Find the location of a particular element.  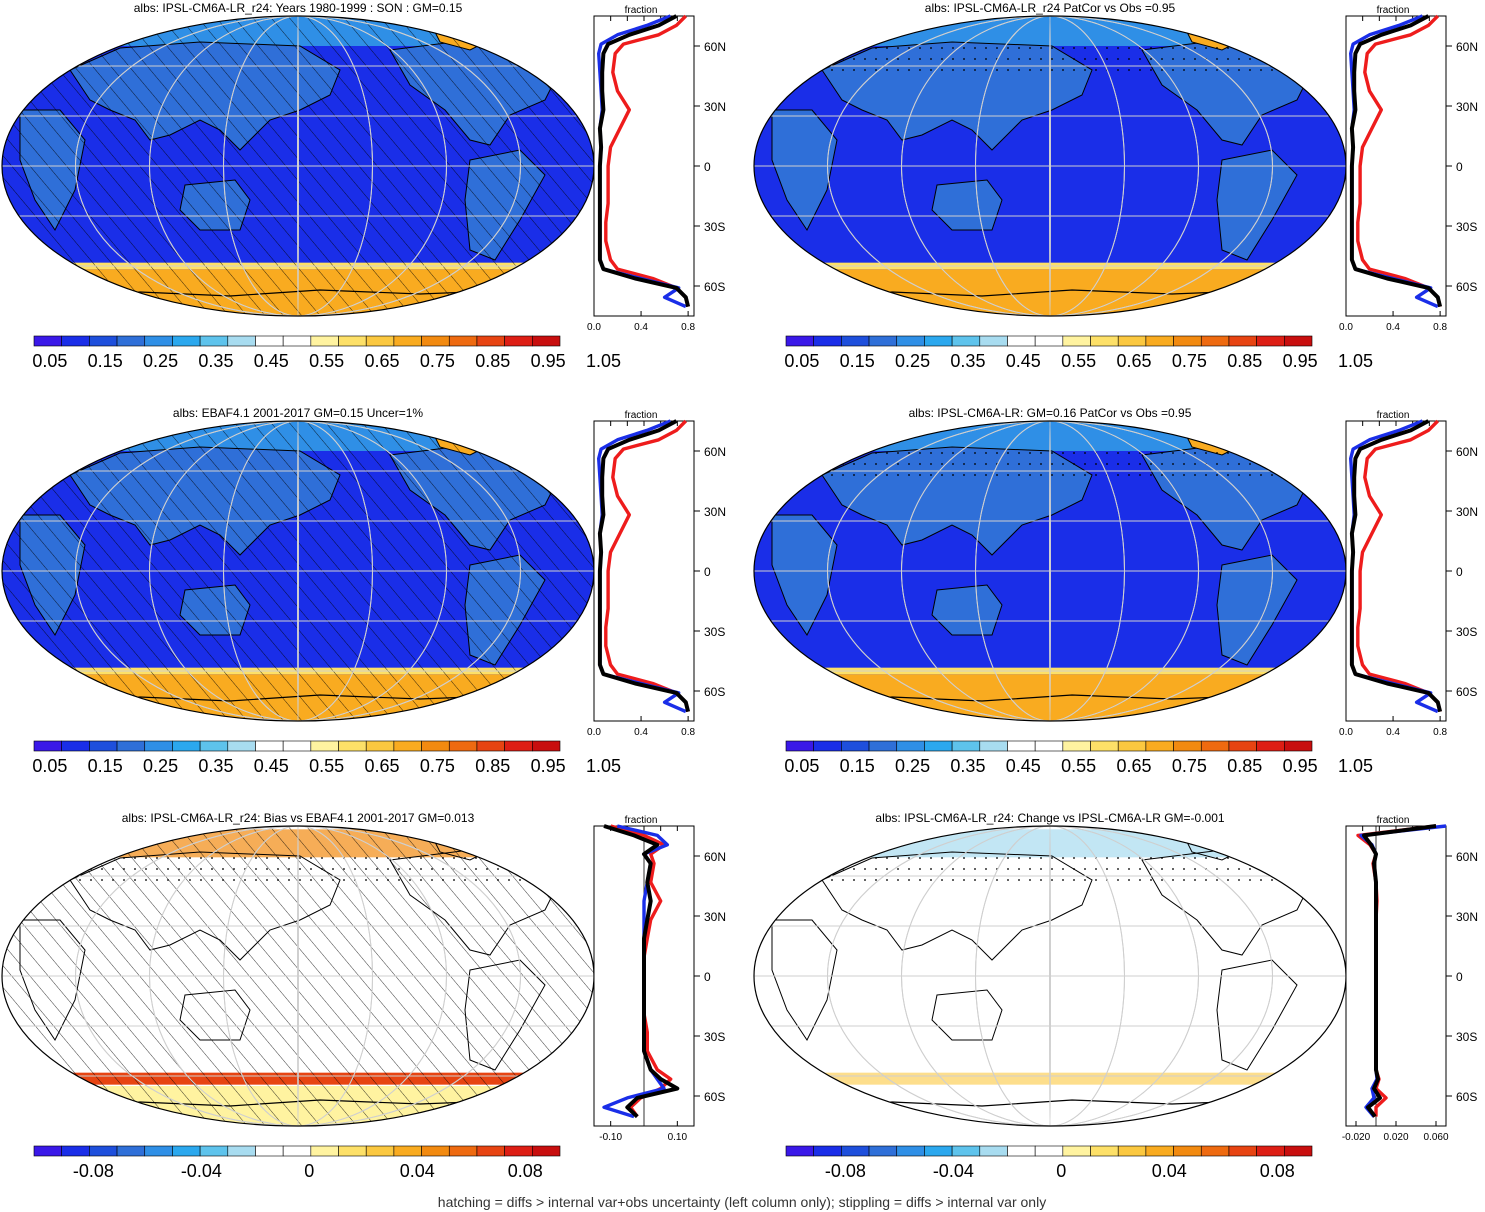

colorbar-label: 0.25 is located at coordinates (912, 766).